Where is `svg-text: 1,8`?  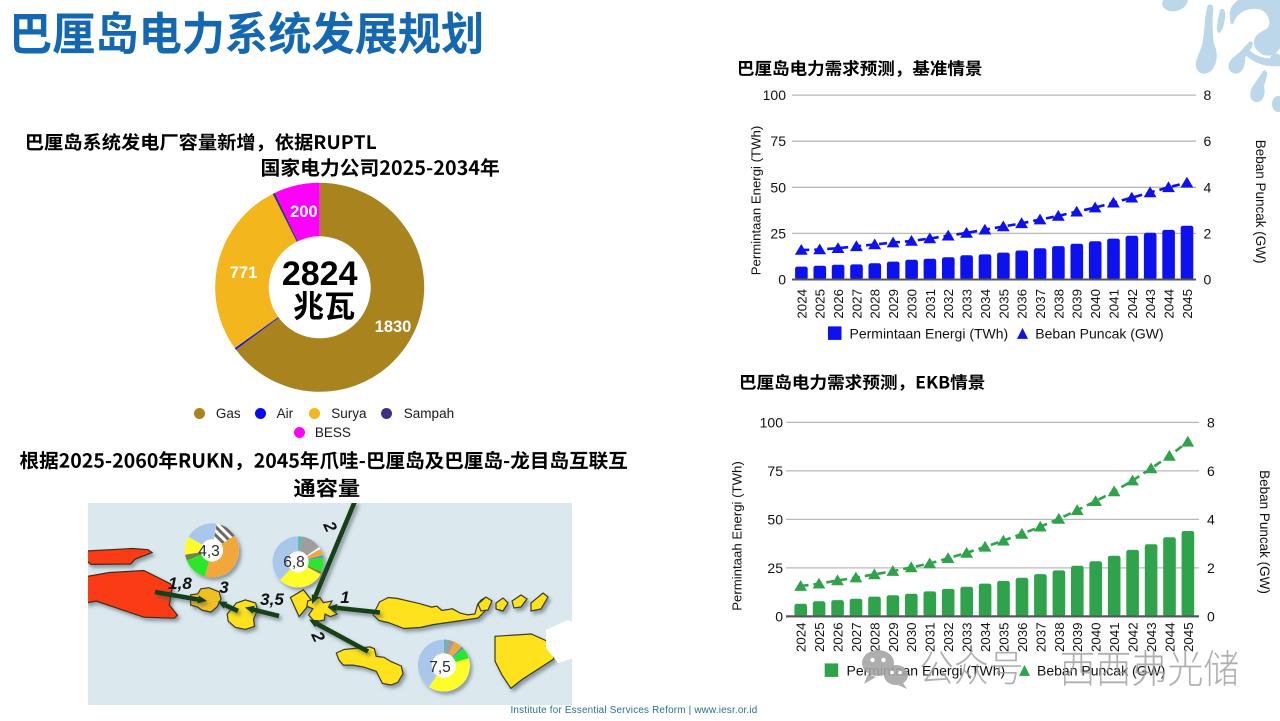
svg-text: 1,8 is located at coordinates (180, 583).